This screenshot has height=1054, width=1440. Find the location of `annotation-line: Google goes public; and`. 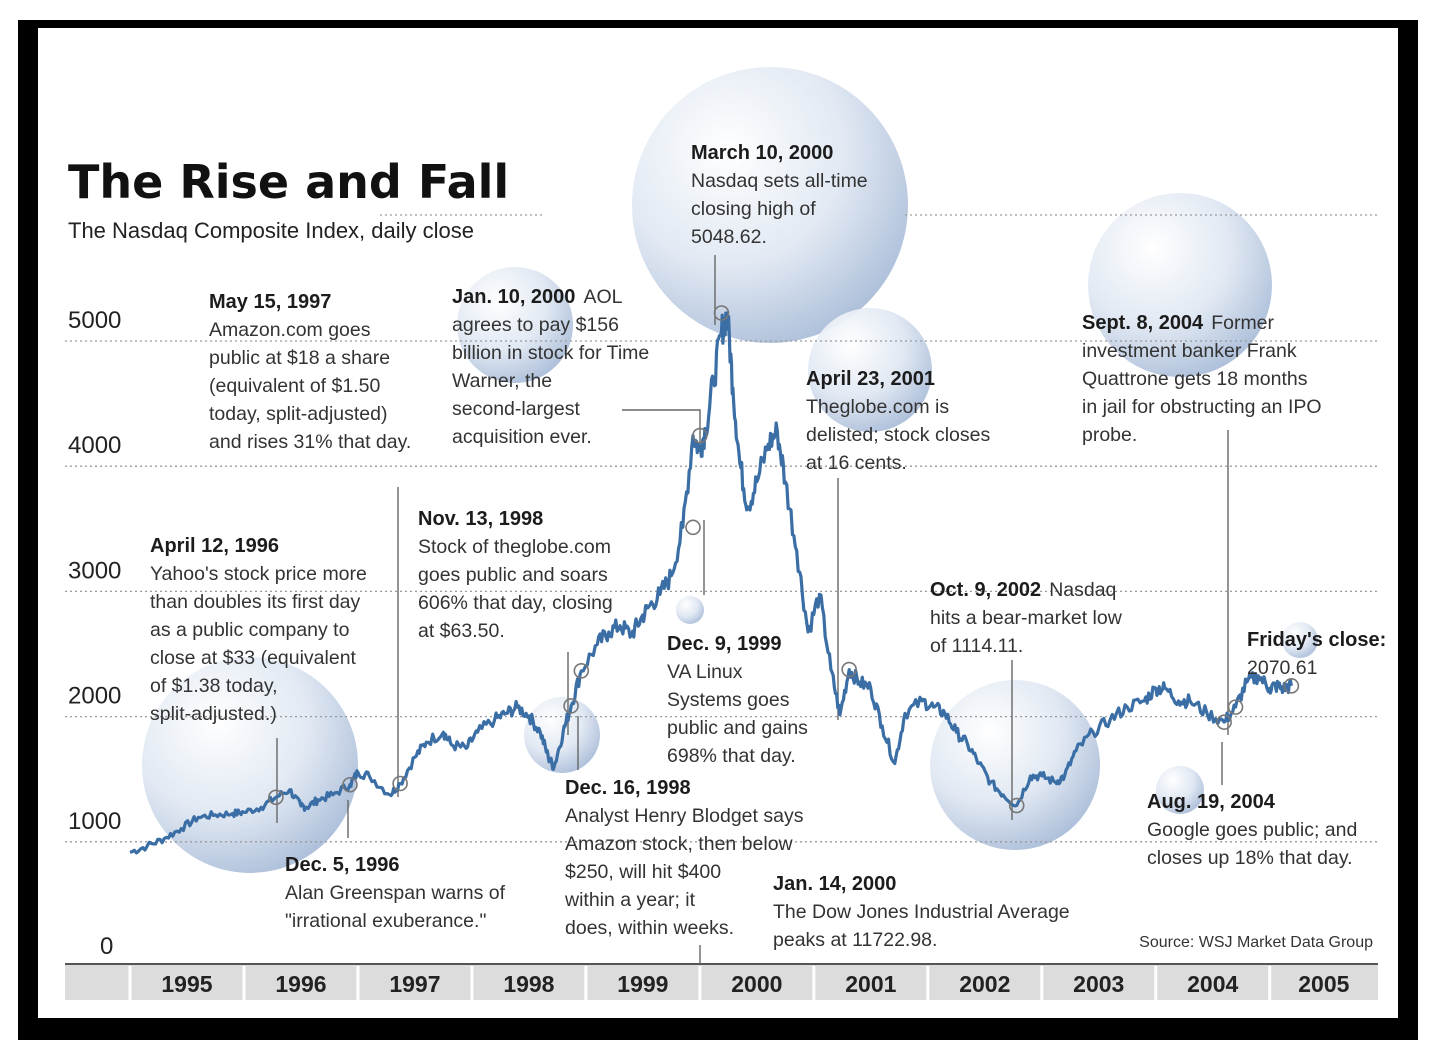

annotation-line: Google goes public; and is located at coordinates (1252, 830).